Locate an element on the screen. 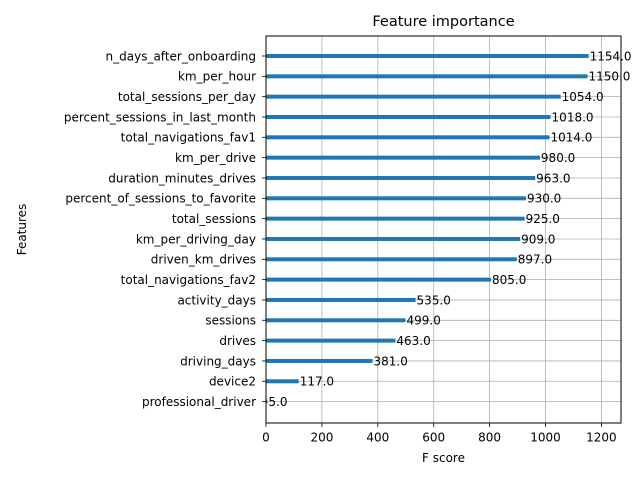 The image size is (640, 480). x-tick-label: 1000 is located at coordinates (545, 438).